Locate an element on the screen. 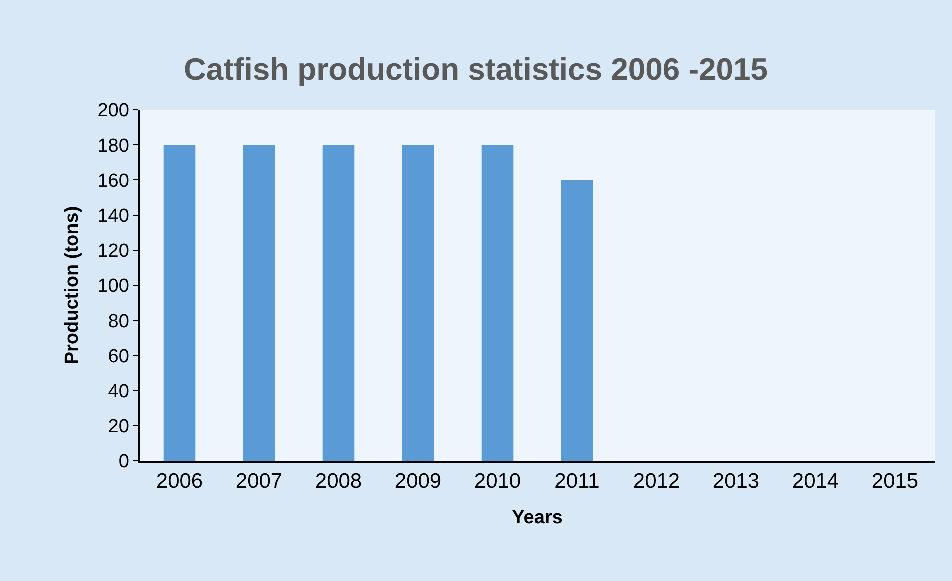 The height and width of the screenshot is (581, 952). y-tick-label: 200 is located at coordinates (114, 111).